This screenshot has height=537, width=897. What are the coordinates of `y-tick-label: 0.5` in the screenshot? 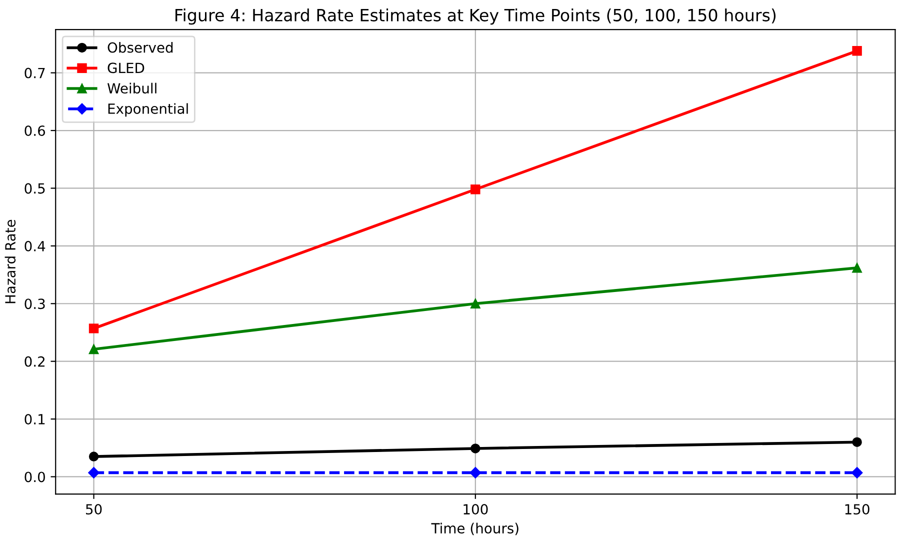 It's located at (34, 188).